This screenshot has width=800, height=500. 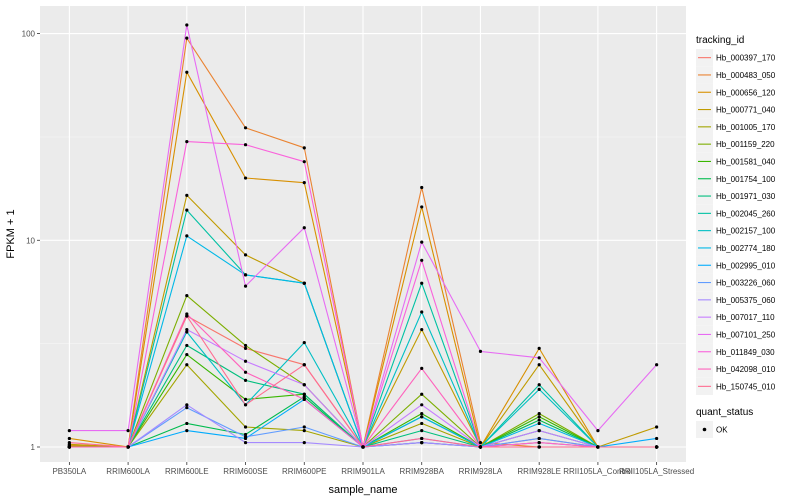 I want to click on legend-item: Hb_003226_060, so click(x=736, y=282).